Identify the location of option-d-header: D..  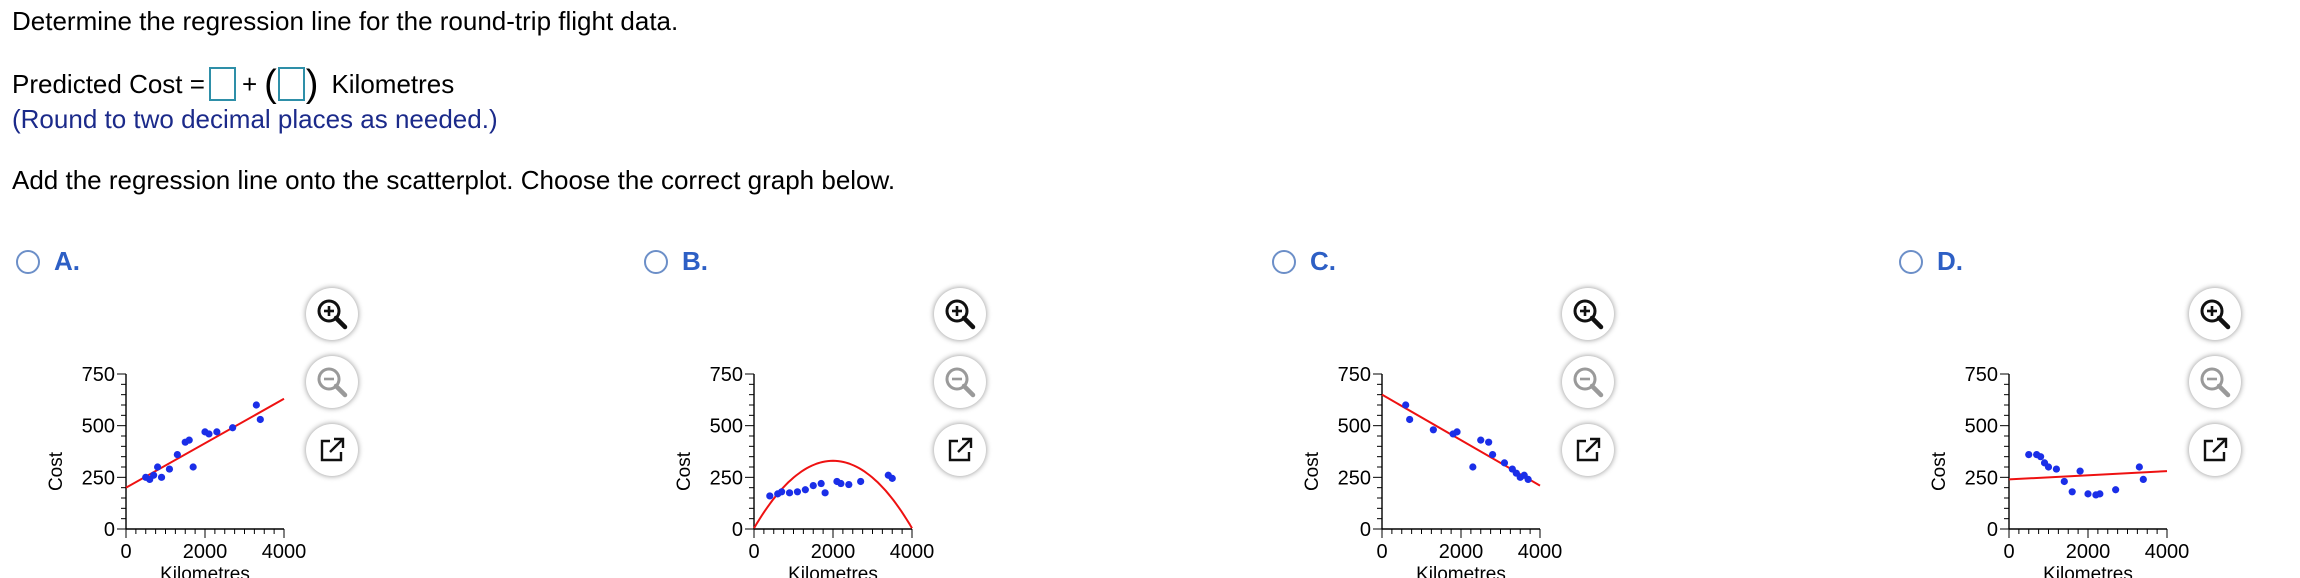
(1931, 261).